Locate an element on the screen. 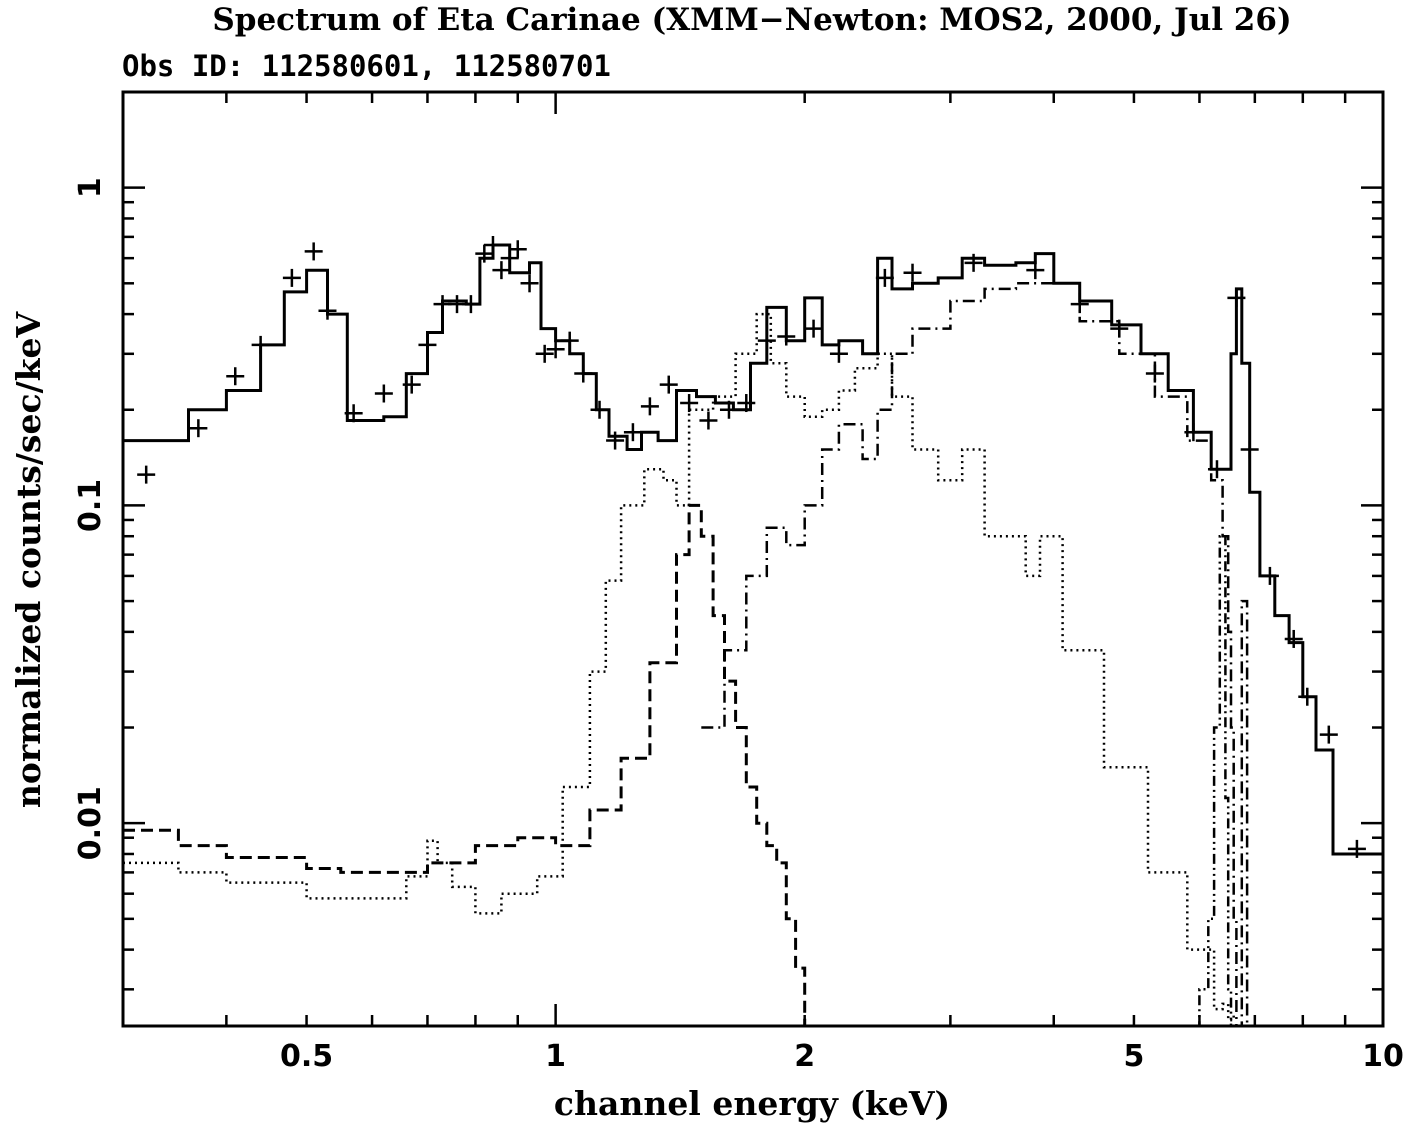 The height and width of the screenshot is (1125, 1404). x-tick-label: 2 is located at coordinates (804, 1056).